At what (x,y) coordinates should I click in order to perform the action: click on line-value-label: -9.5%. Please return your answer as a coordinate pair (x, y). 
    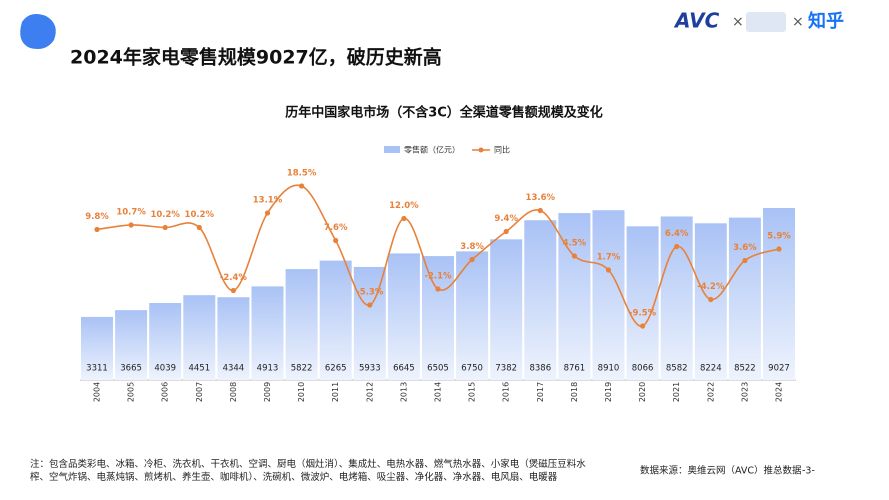
    Looking at the image, I should click on (643, 314).